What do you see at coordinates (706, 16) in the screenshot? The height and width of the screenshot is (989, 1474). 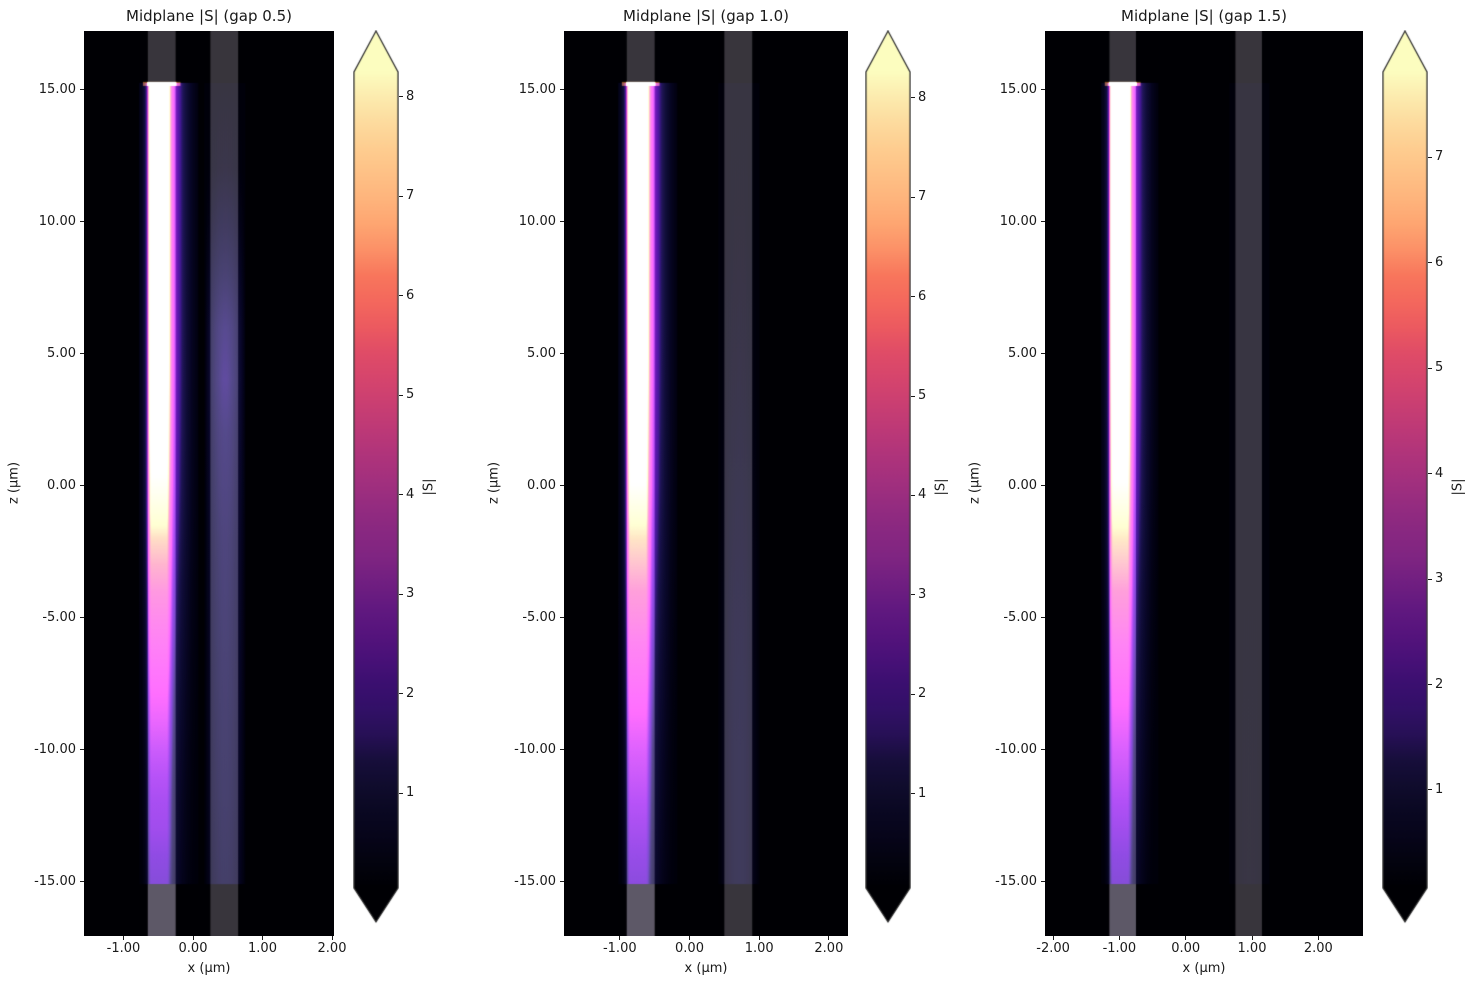 I see `plot-title: Midplane |S| (gap 1.0)` at bounding box center [706, 16].